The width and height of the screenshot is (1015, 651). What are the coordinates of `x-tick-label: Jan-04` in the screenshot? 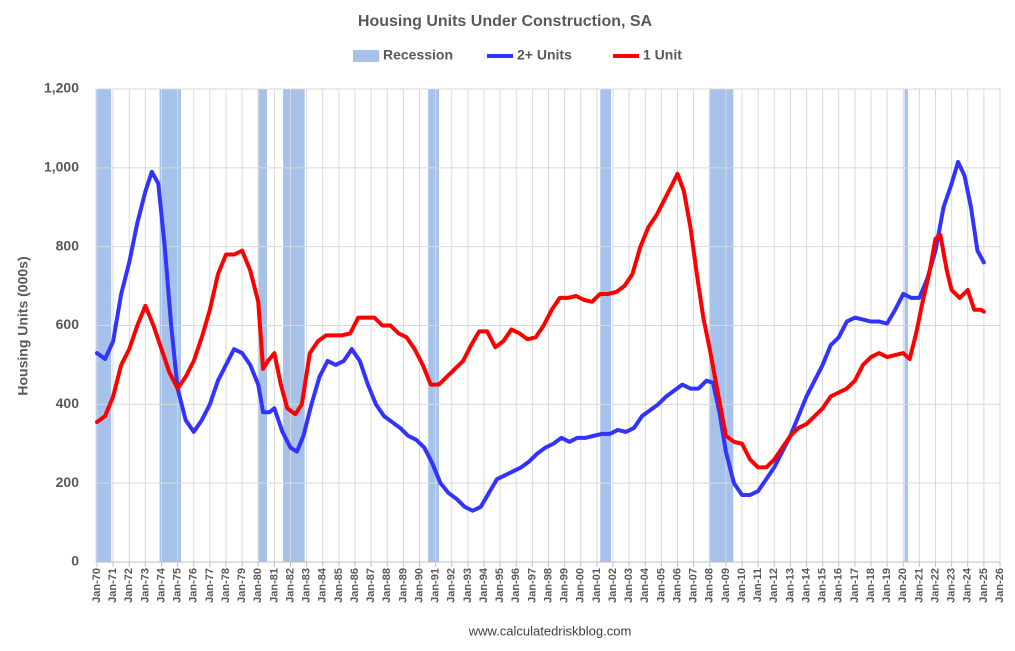 It's located at (645, 585).